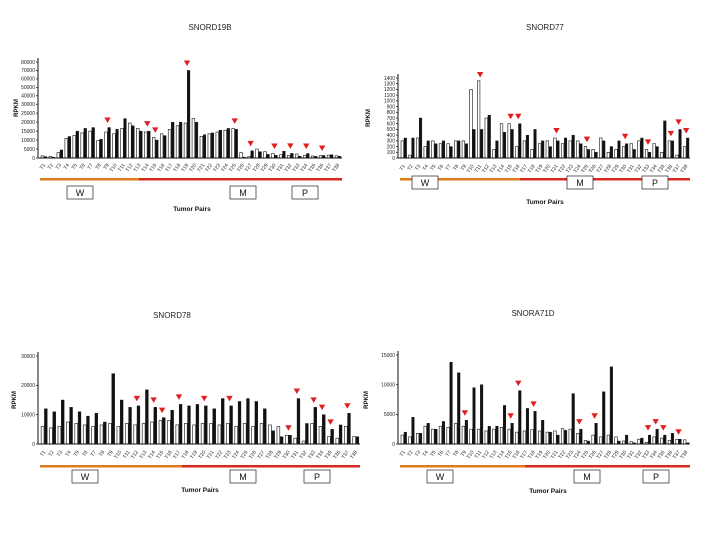 This screenshot has width=720, height=540. What do you see at coordinates (388, 385) in the screenshot?
I see `y-tick-label: 10000` at bounding box center [388, 385].